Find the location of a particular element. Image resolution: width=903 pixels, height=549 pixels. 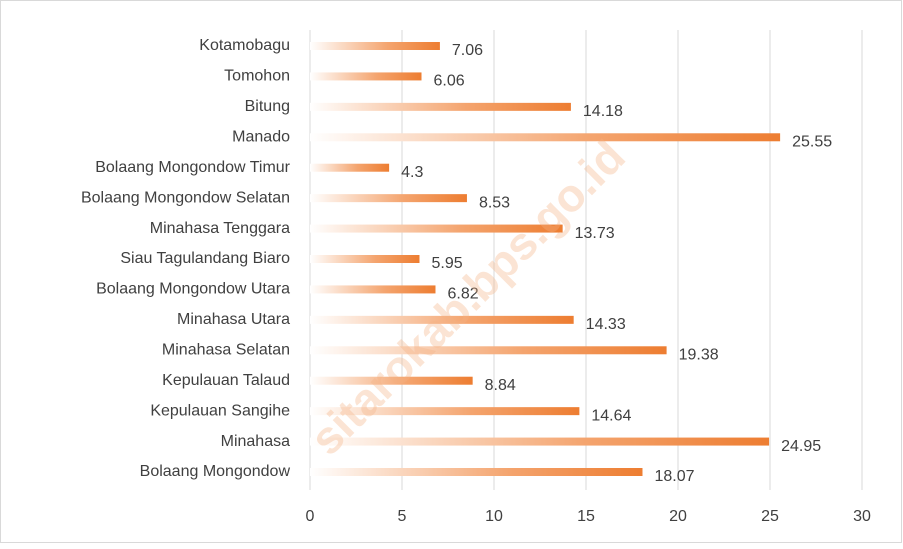

x-tick-label: 10 is located at coordinates (494, 516).